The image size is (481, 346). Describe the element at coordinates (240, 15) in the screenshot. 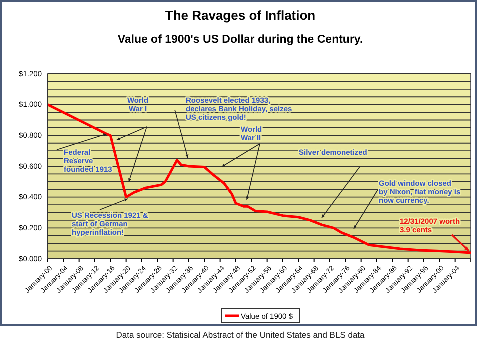

I see `chart-title: The Ravages of Inflation` at that location.